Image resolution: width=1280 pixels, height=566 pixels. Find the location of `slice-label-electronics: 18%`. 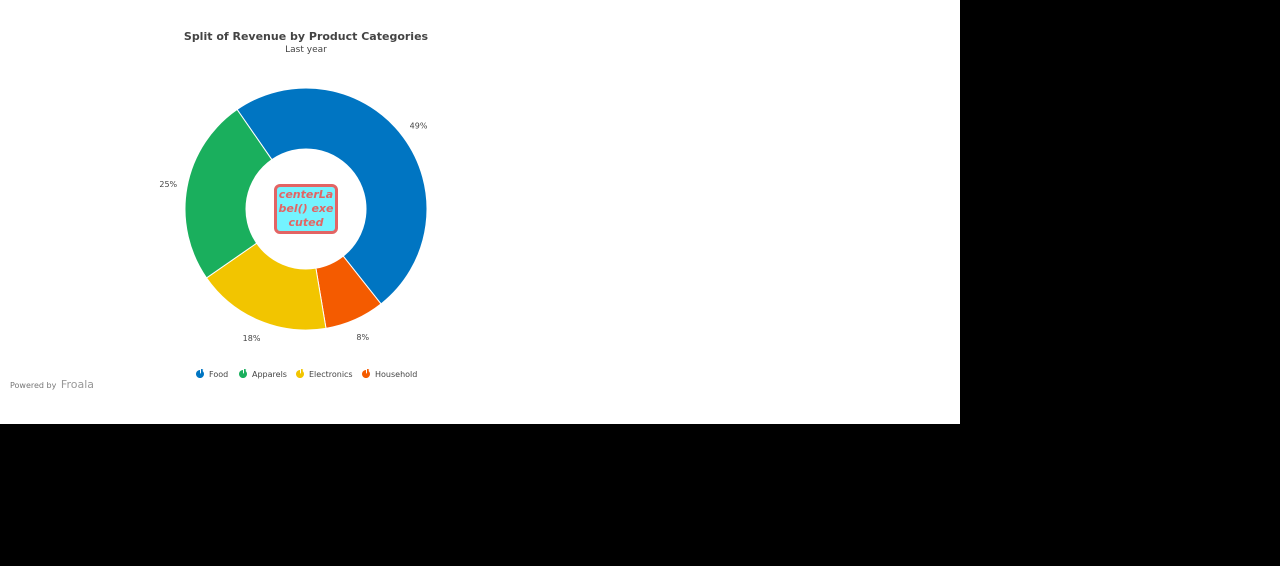

slice-label-electronics: 18% is located at coordinates (252, 338).